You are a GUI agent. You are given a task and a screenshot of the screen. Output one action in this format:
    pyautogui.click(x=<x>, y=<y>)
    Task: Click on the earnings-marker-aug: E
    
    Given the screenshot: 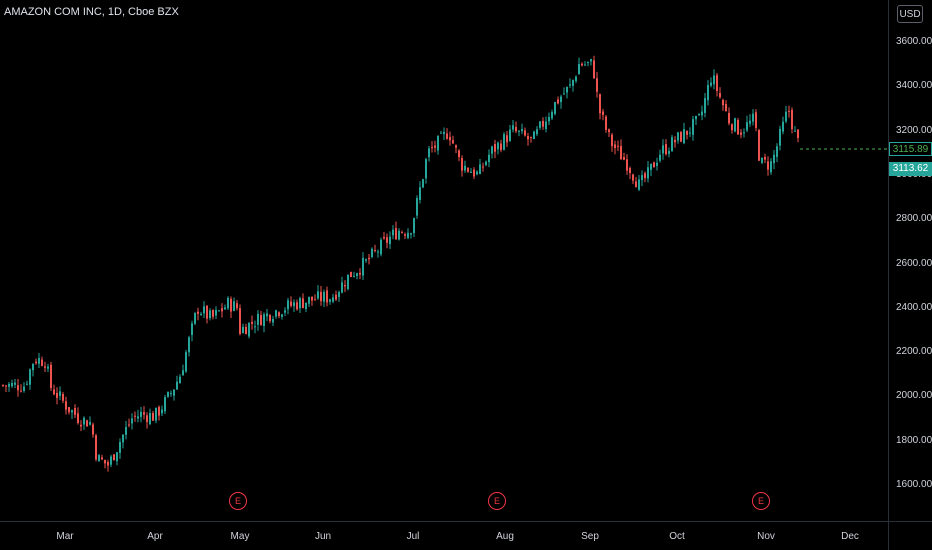 What is the action you would take?
    pyautogui.click(x=497, y=501)
    